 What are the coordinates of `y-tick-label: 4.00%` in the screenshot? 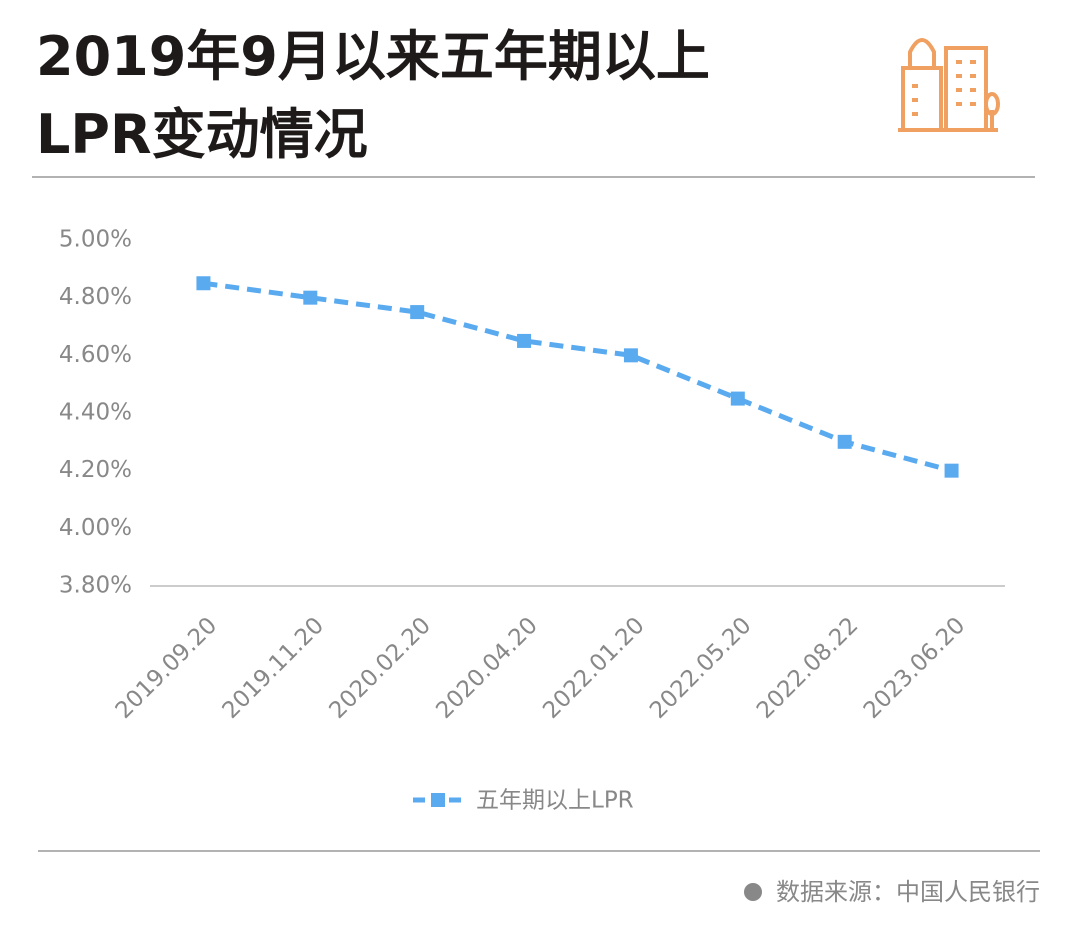 It's located at (95, 528).